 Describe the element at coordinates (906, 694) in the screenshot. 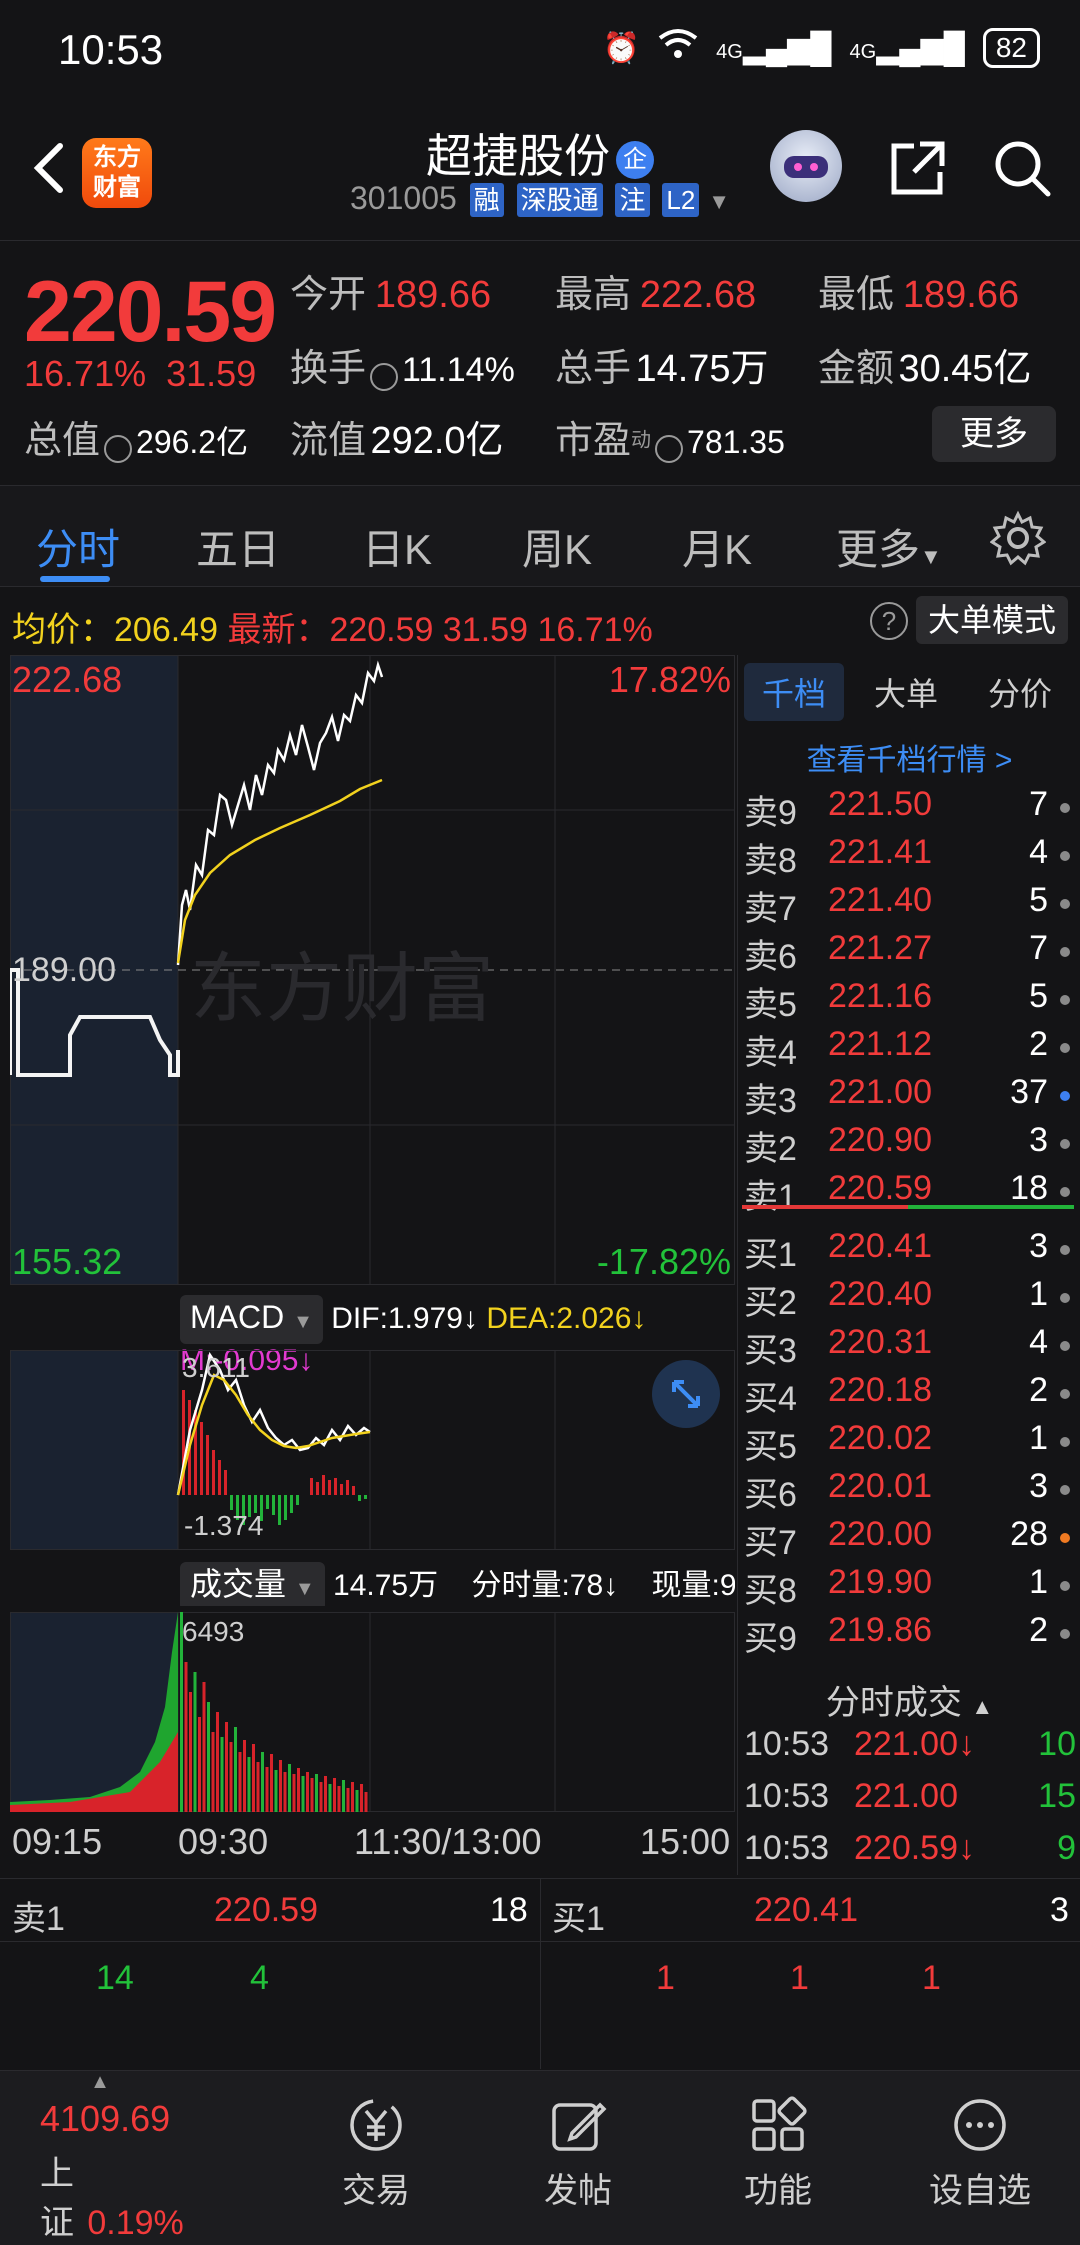

I see `tab-big-orders: 大单` at that location.